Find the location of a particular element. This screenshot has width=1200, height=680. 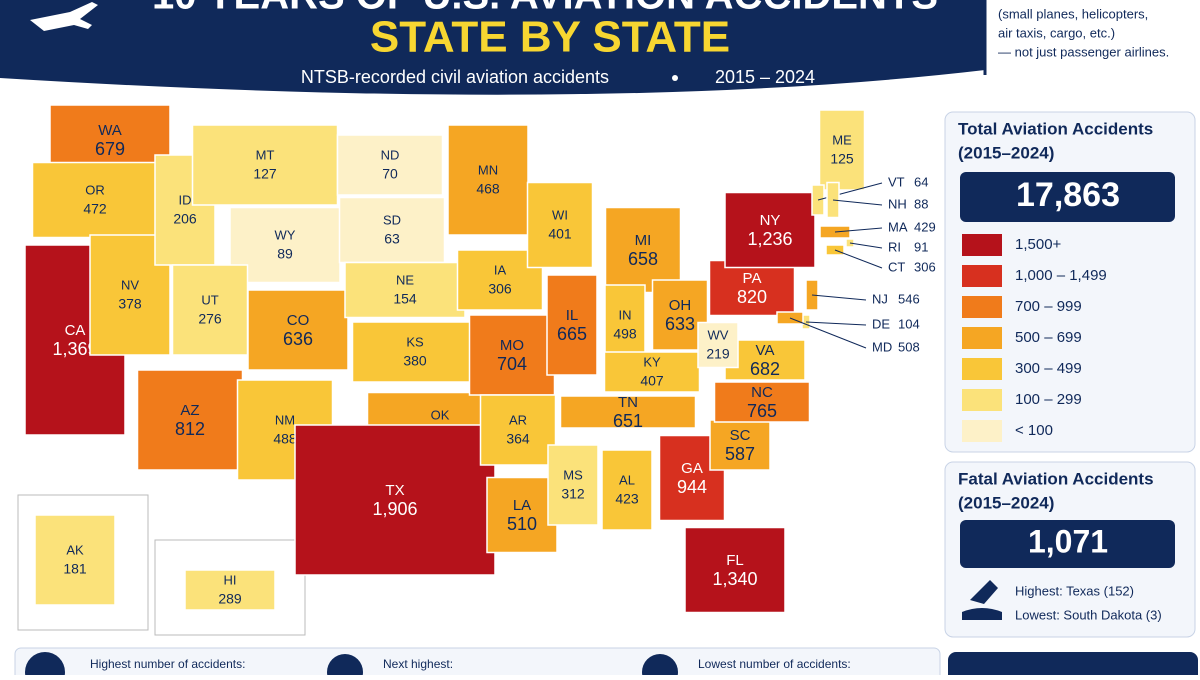

fatal-box is located at coordinates (1067, 544).